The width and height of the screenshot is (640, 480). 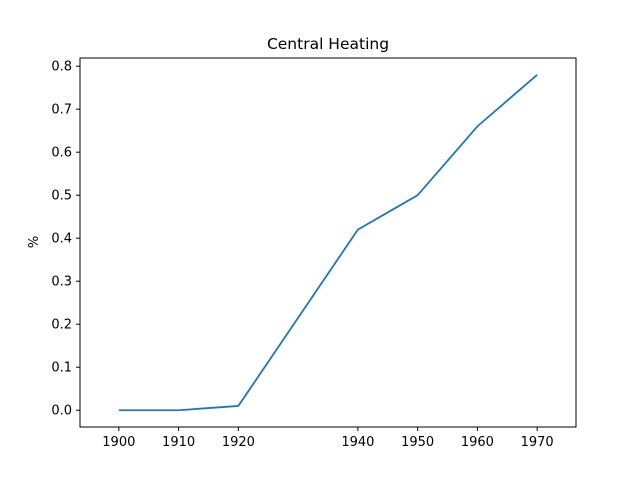 I want to click on y-tick-label: 0.7, so click(x=61, y=110).